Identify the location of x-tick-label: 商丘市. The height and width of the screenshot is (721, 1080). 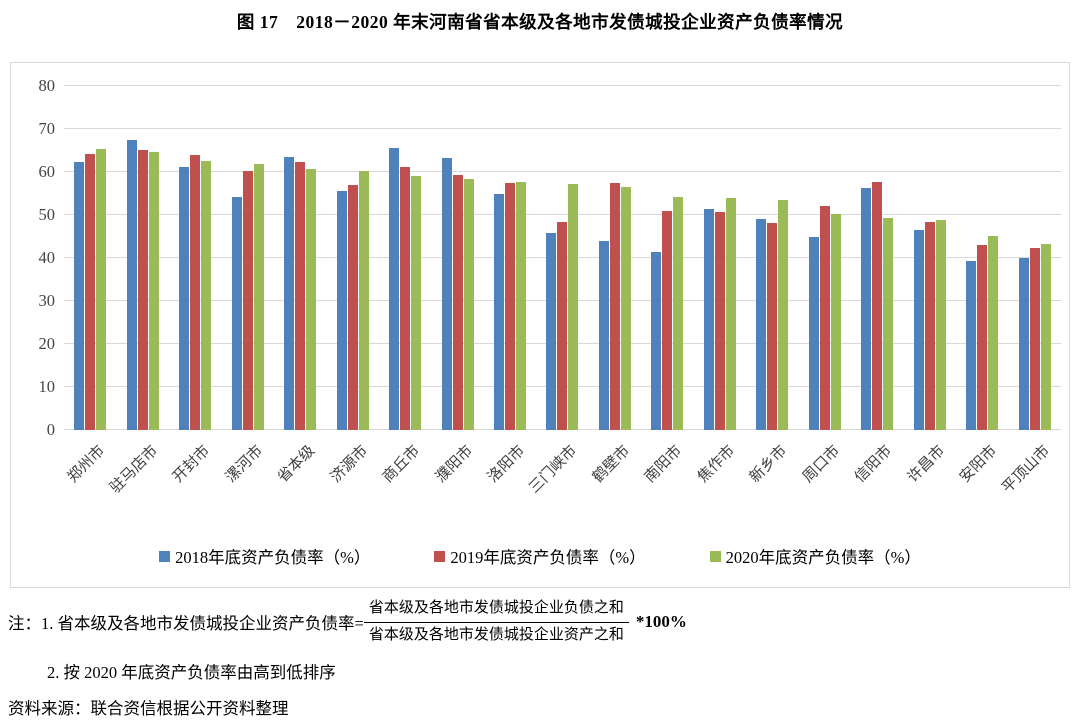
(402, 464).